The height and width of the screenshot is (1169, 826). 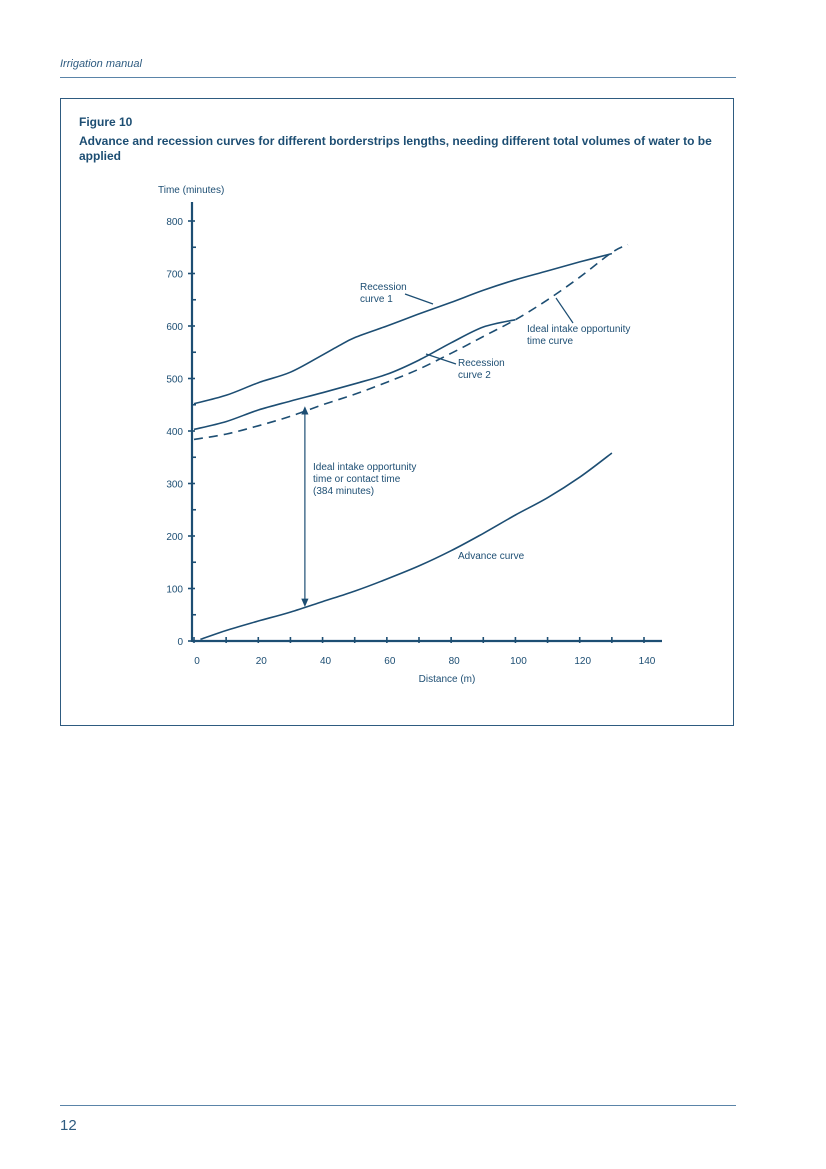 What do you see at coordinates (383, 287) in the screenshot?
I see `recession-curve-1-label-line-1: Recession` at bounding box center [383, 287].